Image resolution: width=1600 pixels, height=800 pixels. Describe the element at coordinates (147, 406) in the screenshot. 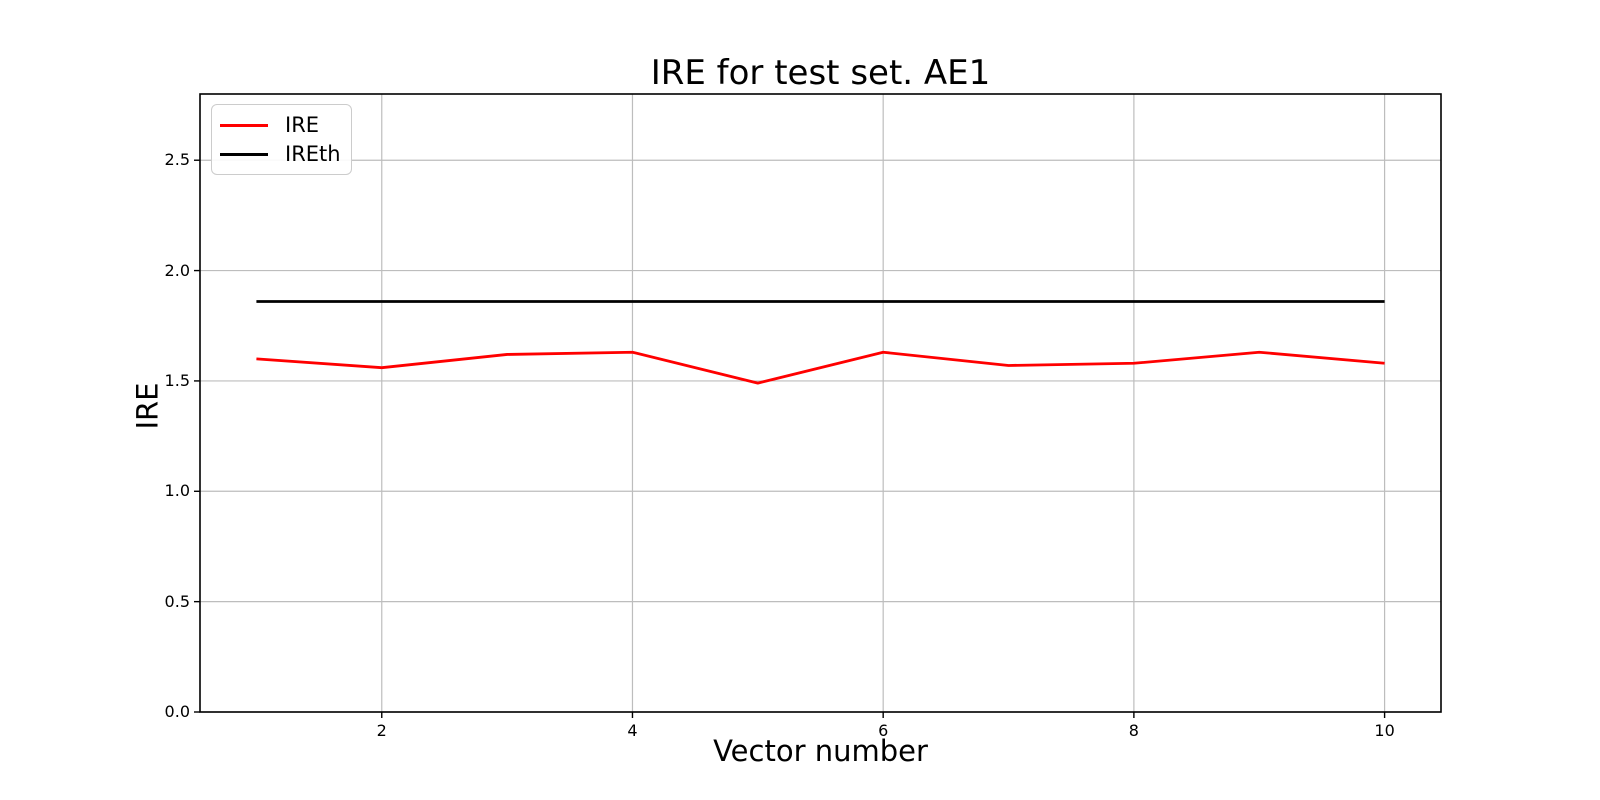

I see `y-axis-label: IRE` at that location.